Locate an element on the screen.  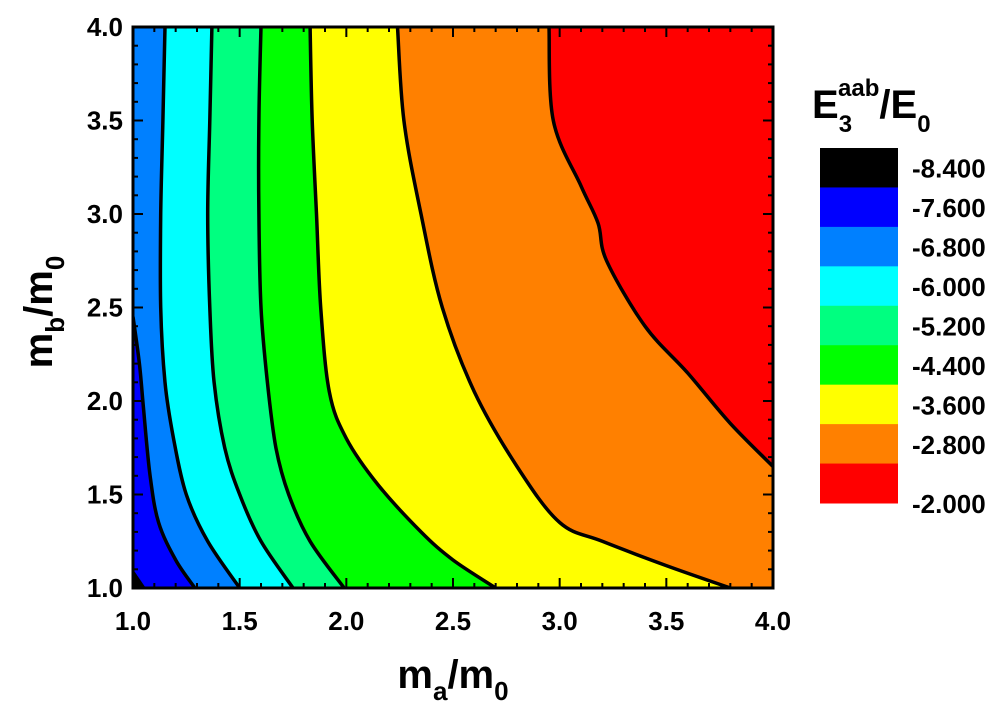
x-label-sub: a is located at coordinates (440, 691).